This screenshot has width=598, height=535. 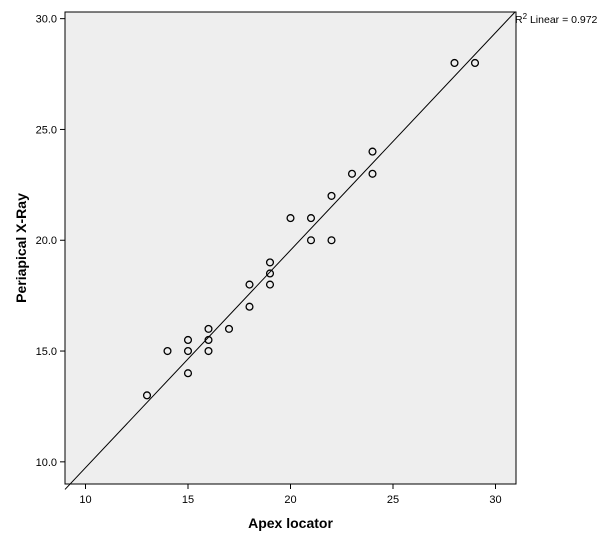 I want to click on y-tick-label: 10.0, so click(x=46, y=463).